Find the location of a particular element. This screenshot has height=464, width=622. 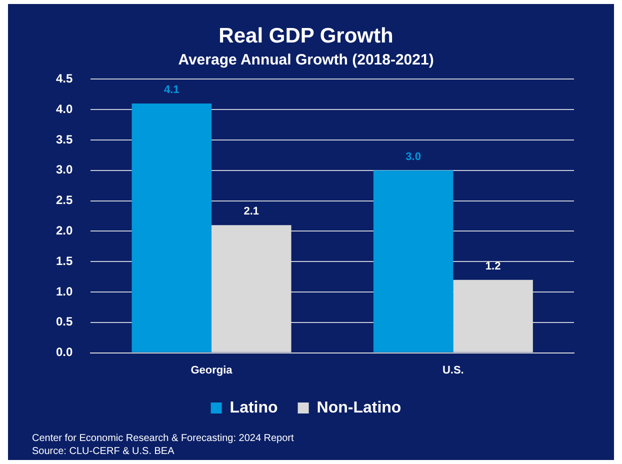

y-tick-label: 0.5 is located at coordinates (64, 321).